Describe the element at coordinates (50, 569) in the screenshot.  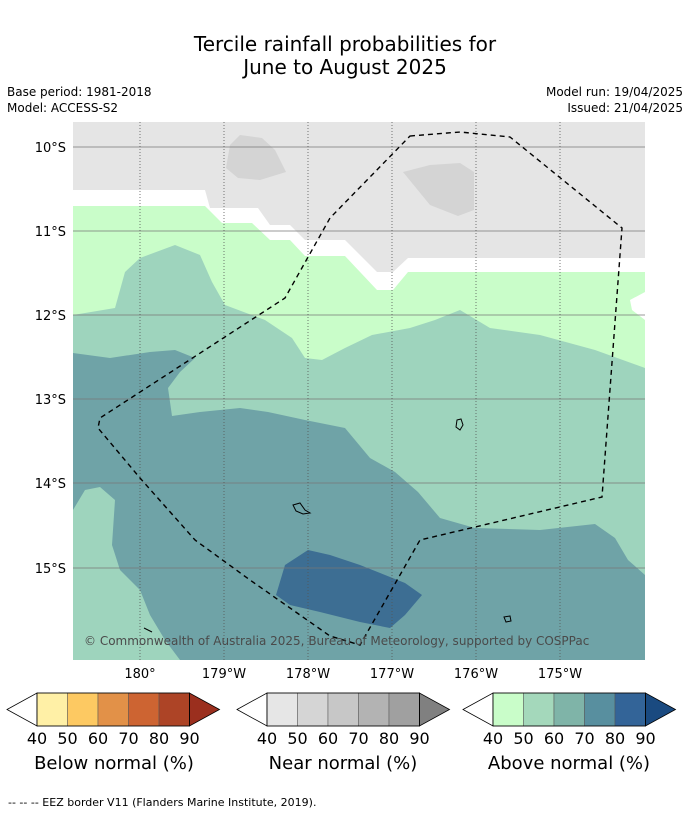
I see `lat-label: 15°S` at that location.